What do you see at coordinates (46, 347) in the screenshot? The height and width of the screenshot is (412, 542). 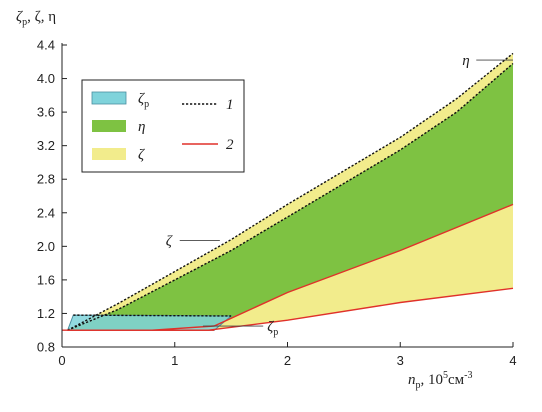 I see `y-tick-label: 0.8` at bounding box center [46, 347].